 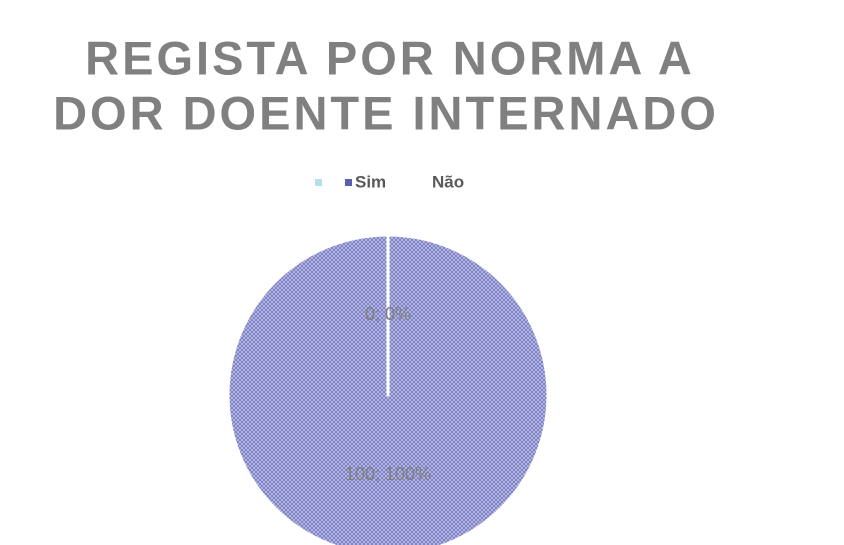 What do you see at coordinates (448, 181) in the screenshot?
I see `legend-label: Não` at bounding box center [448, 181].